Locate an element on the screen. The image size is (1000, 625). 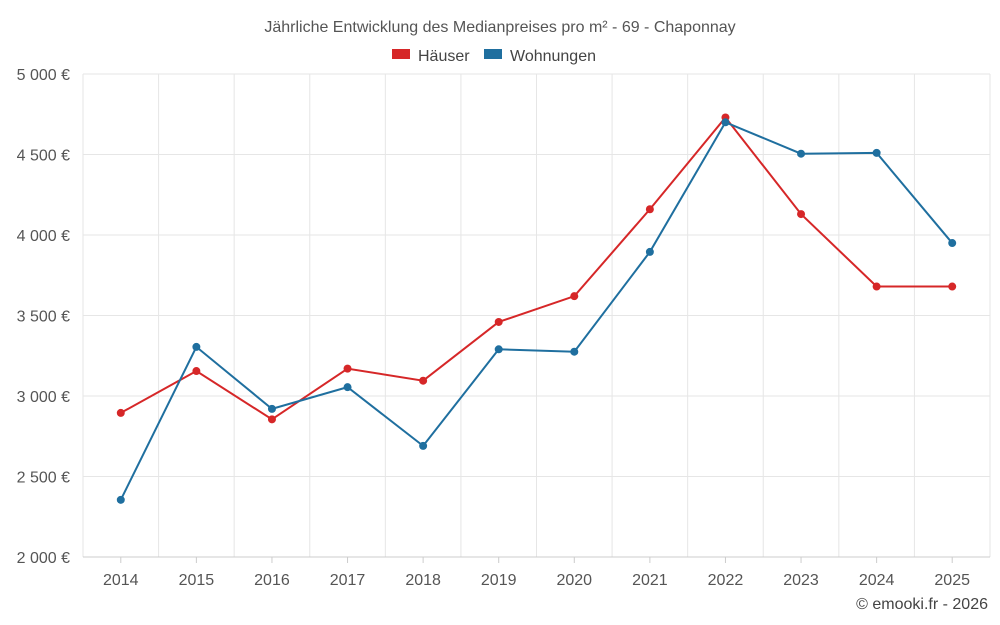
x-tick-label: 2024 is located at coordinates (877, 580).